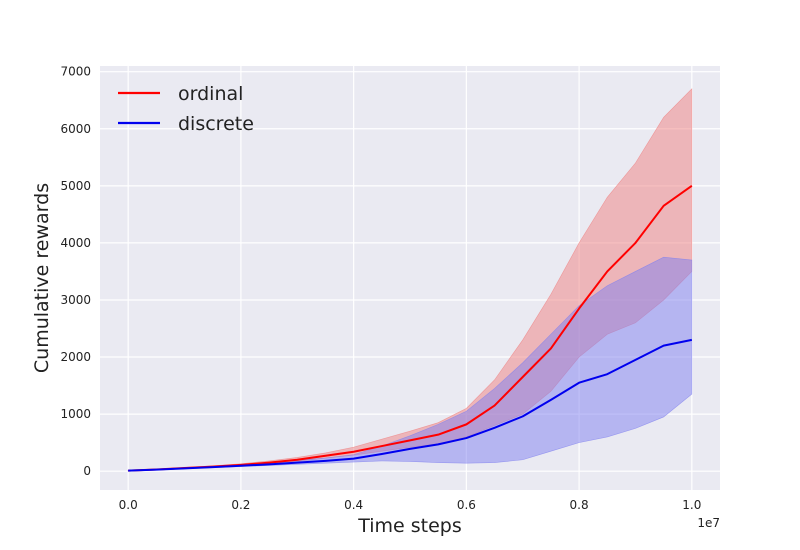 Image resolution: width=800 pixels, height=550 pixels. What do you see at coordinates (691, 505) in the screenshot?
I see `x-tick-label: 1.0` at bounding box center [691, 505].